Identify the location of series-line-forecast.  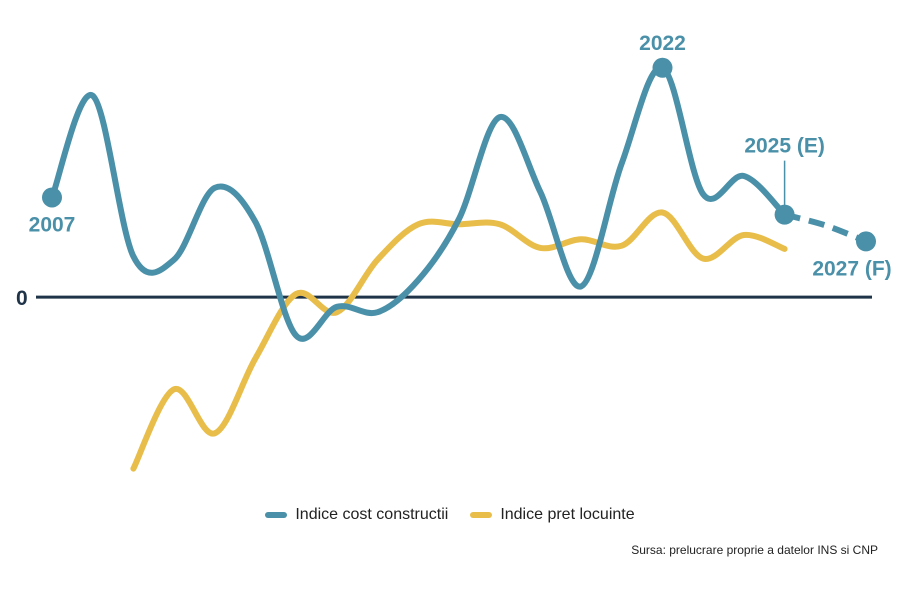
(825, 228).